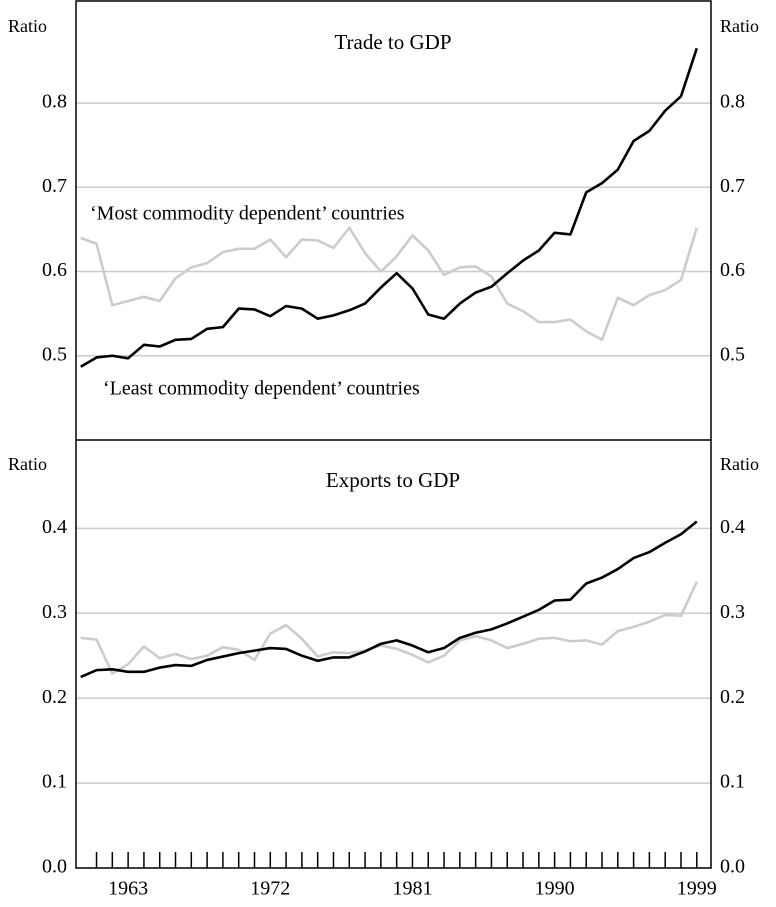 Image resolution: width=776 pixels, height=907 pixels. I want to click on y2-tick-label: 0.1, so click(732, 782).